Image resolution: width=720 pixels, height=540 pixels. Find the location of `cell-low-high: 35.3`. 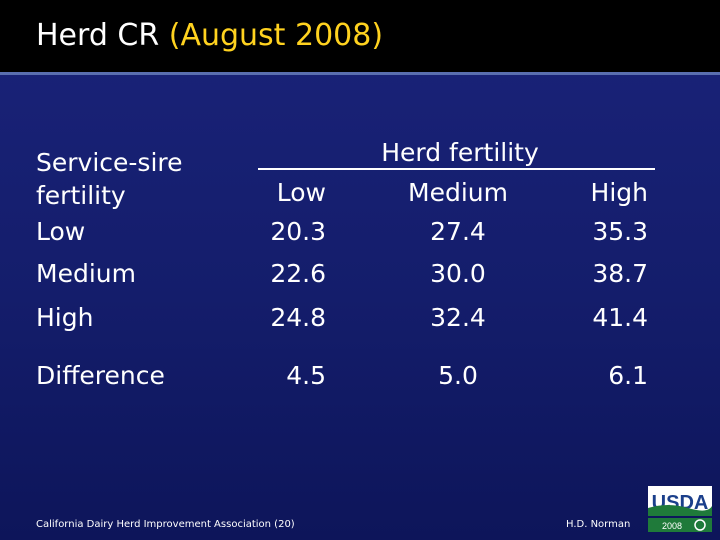

cell-low-high: 35.3 is located at coordinates (620, 231).